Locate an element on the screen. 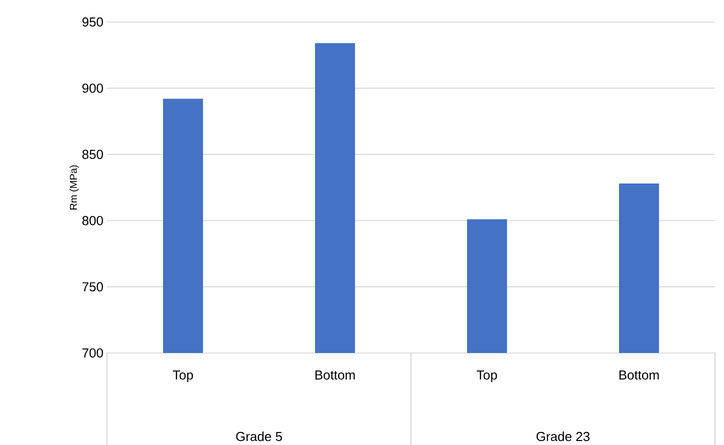  text: Grade 23 is located at coordinates (563, 437).